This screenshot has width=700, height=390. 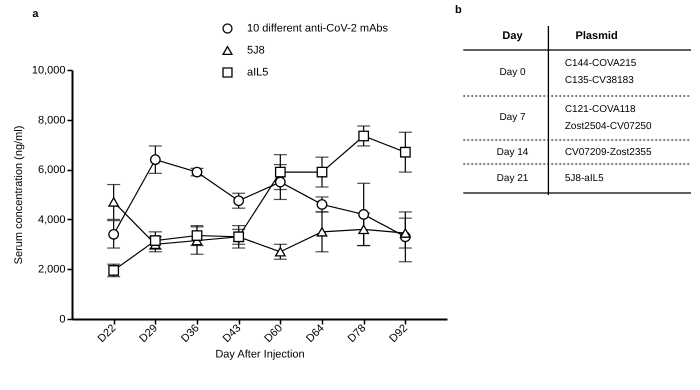 I want to click on text: CV07209-Zost2355, so click(x=608, y=152).